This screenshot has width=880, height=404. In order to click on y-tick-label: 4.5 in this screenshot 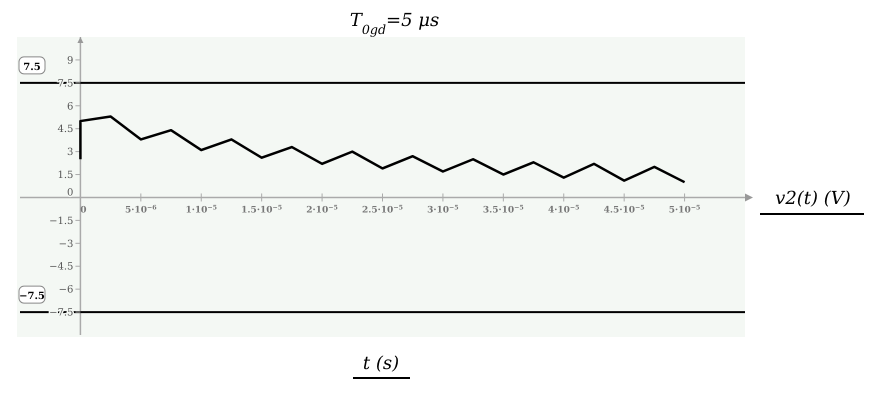, I will do `click(66, 130)`.